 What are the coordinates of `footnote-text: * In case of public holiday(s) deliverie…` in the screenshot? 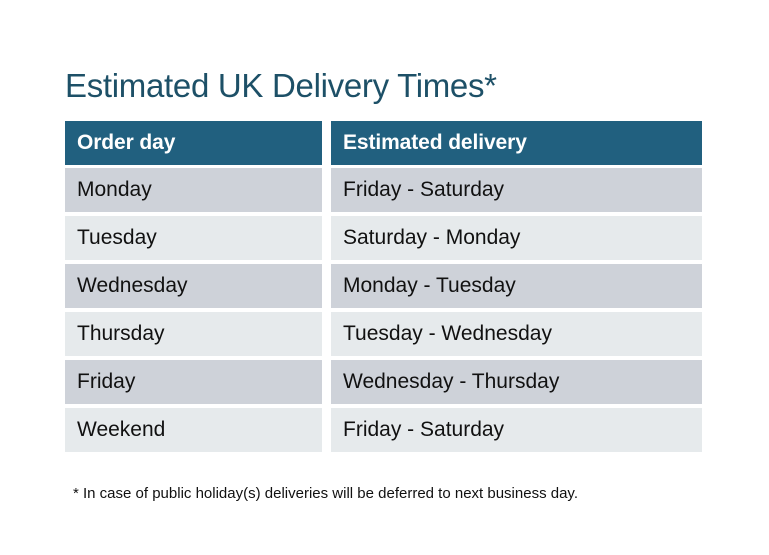 It's located at (325, 493).